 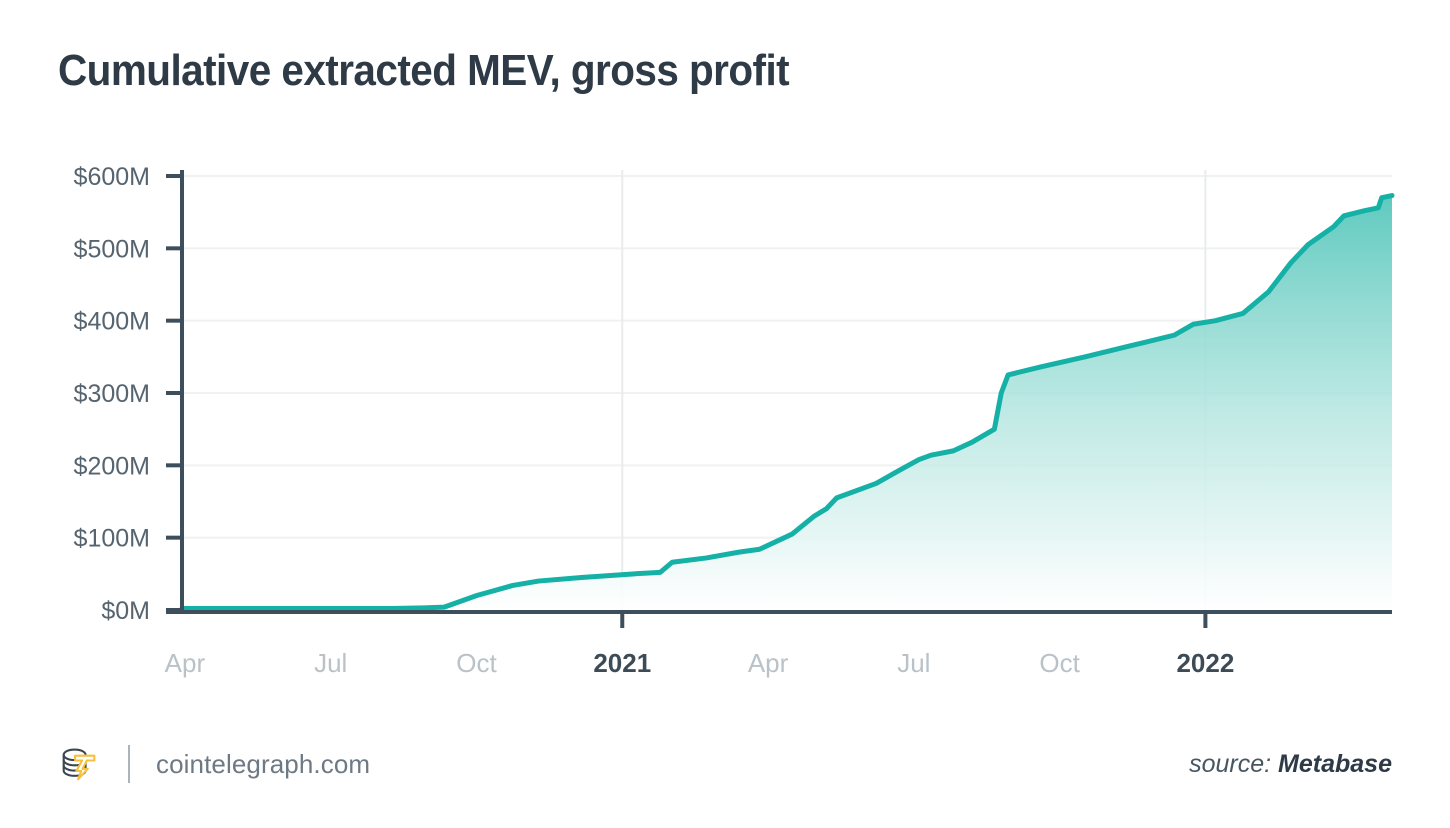 What do you see at coordinates (125, 611) in the screenshot?
I see `y-tick-label: $0M` at bounding box center [125, 611].